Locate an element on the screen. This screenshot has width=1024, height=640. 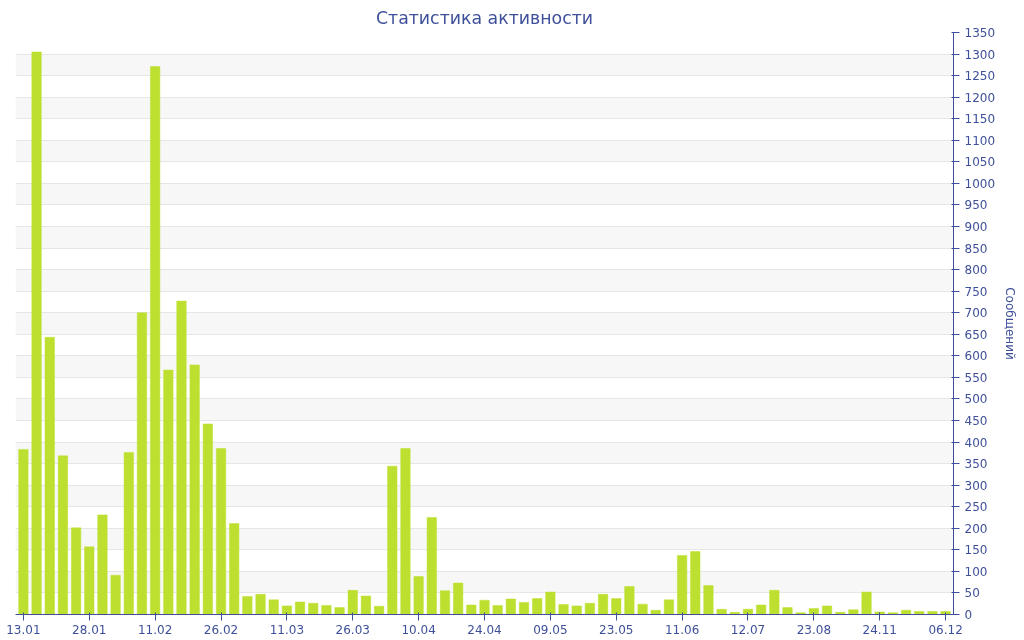
y2-tick-label: 500 is located at coordinates (976, 399).